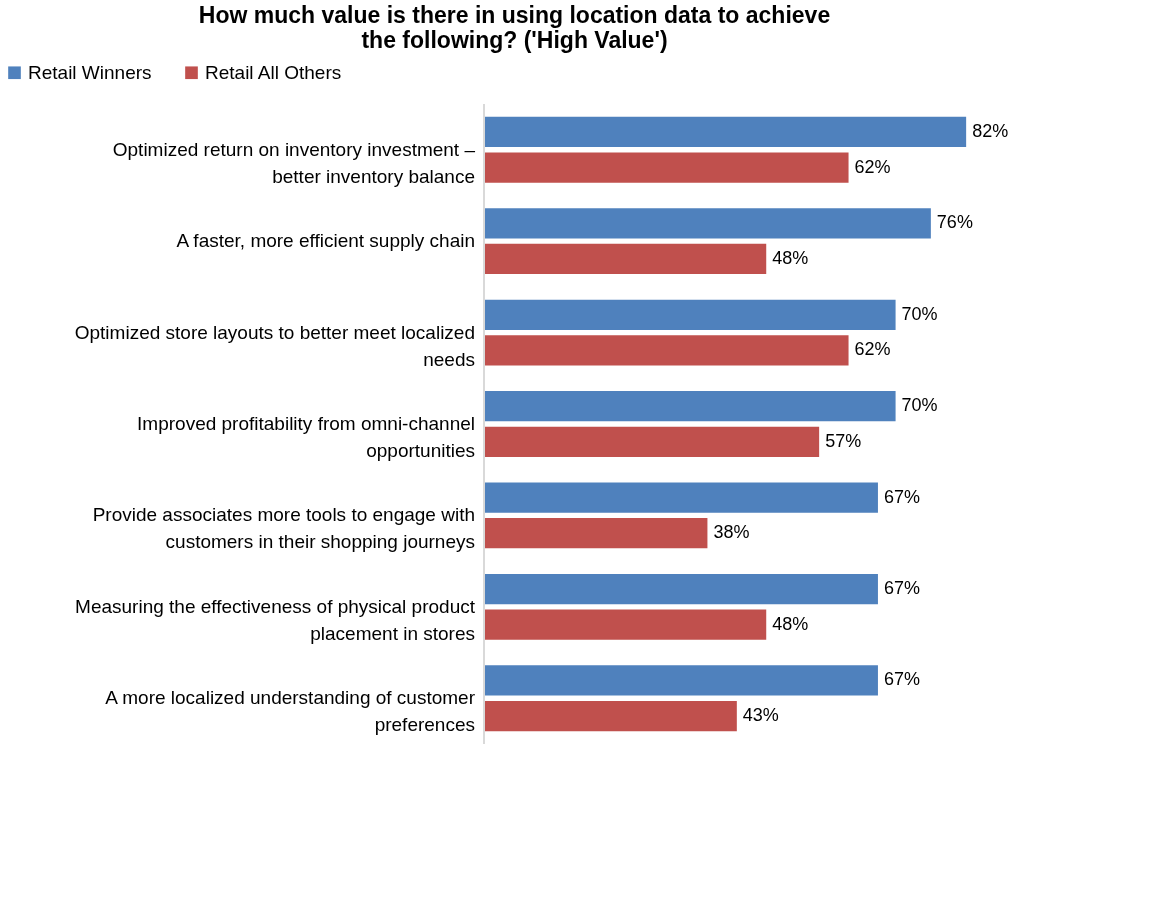 This screenshot has height=907, width=1152. What do you see at coordinates (290, 711) in the screenshot?
I see `y-tick-label: A more localized understanding of customer preferences` at bounding box center [290, 711].